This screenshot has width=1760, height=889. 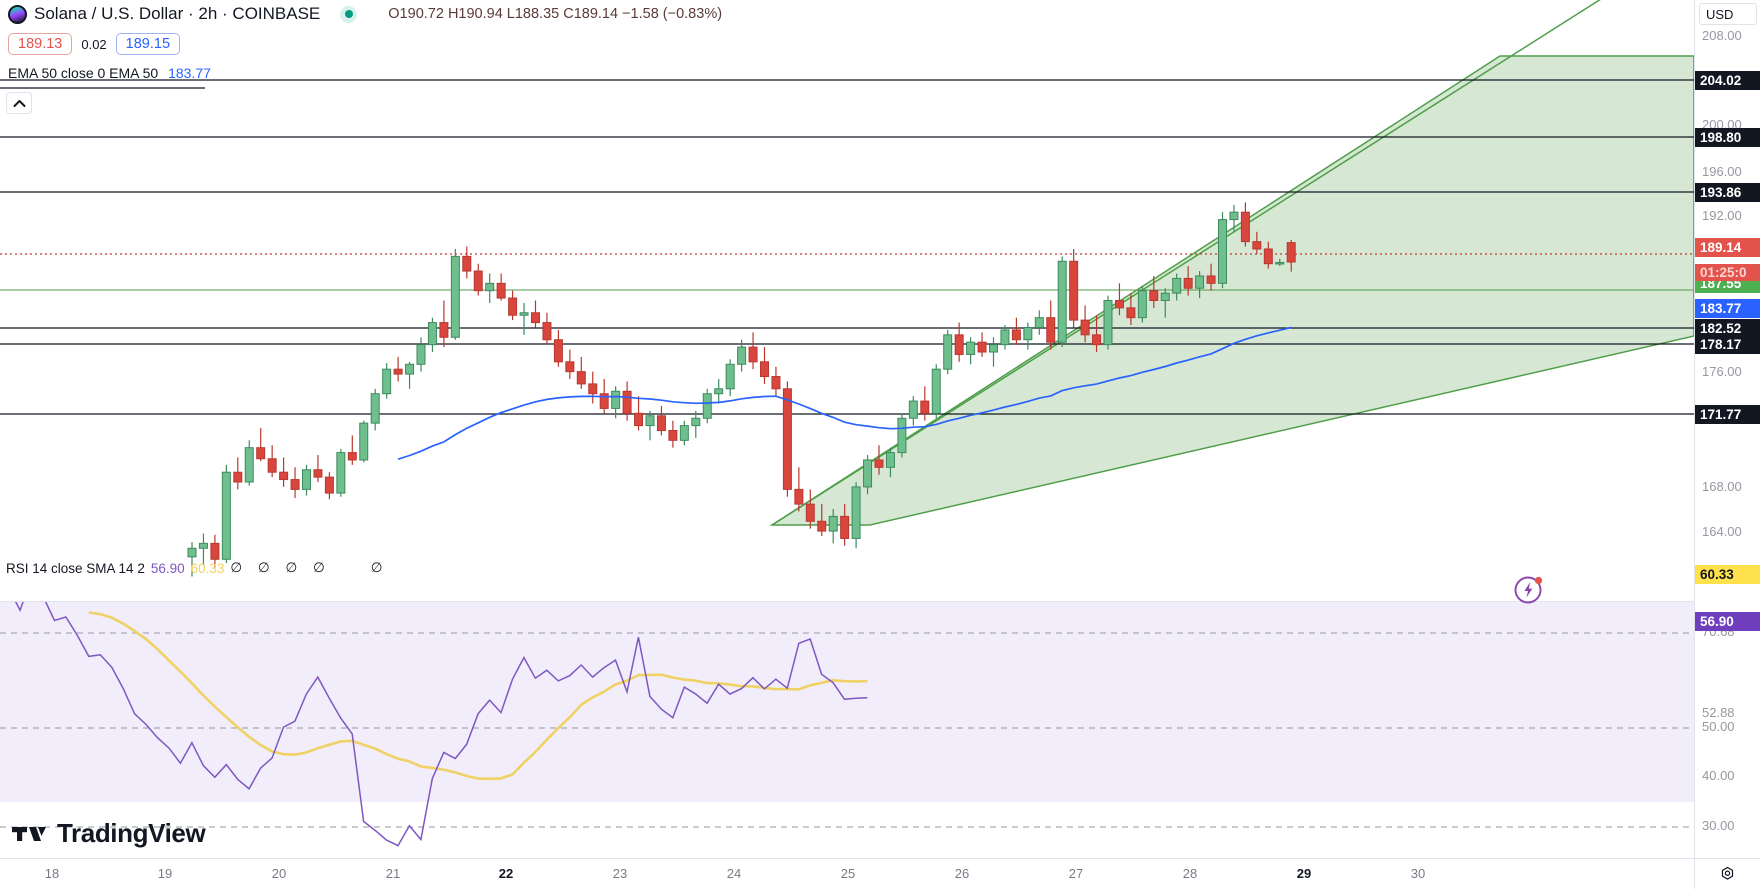 What do you see at coordinates (1727, 272) in the screenshot?
I see `countdown-label: 01:25:0` at bounding box center [1727, 272].